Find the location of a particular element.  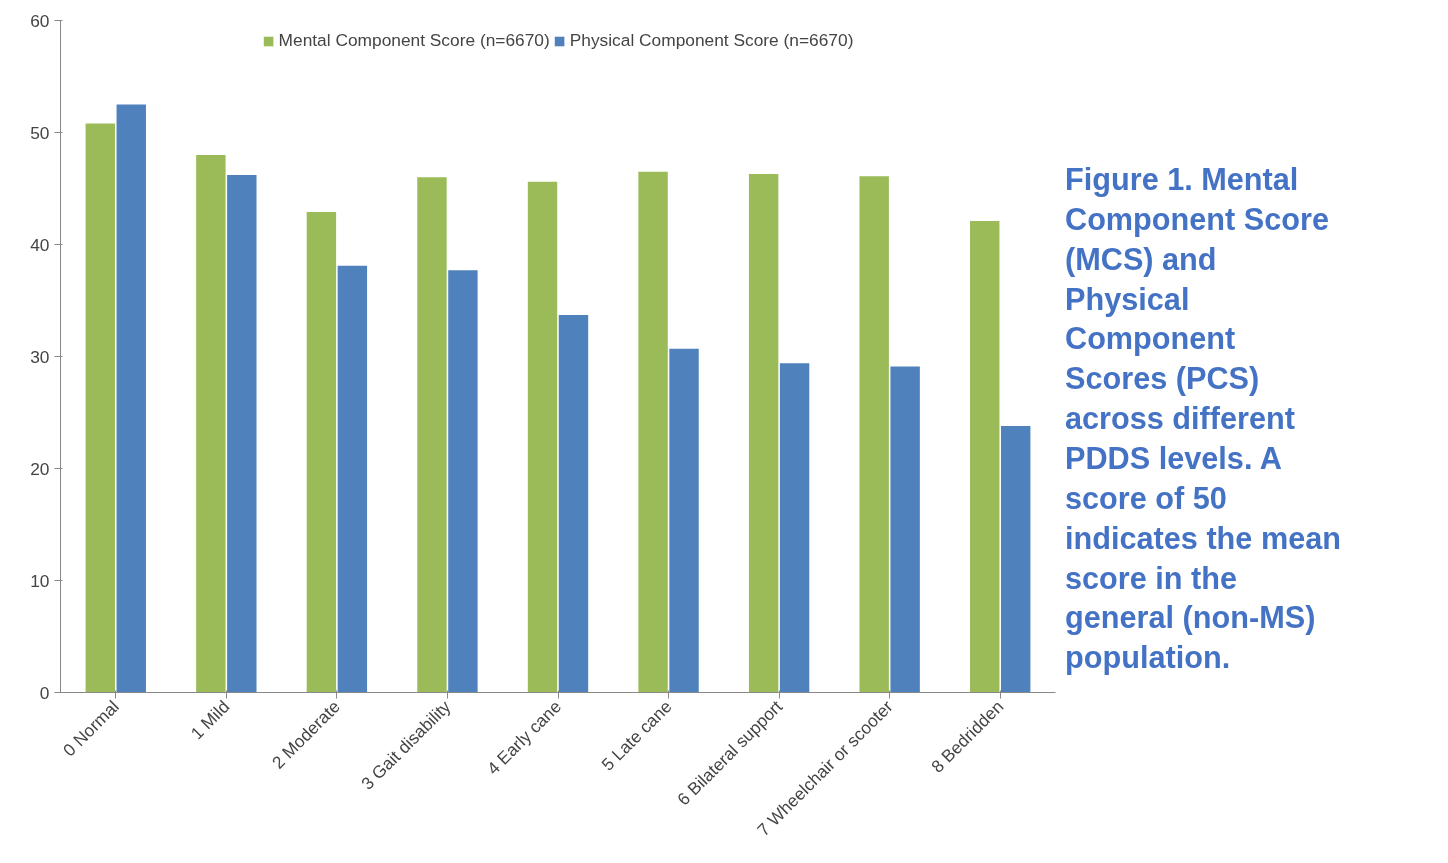

y-tick-label: 40 is located at coordinates (40, 244).